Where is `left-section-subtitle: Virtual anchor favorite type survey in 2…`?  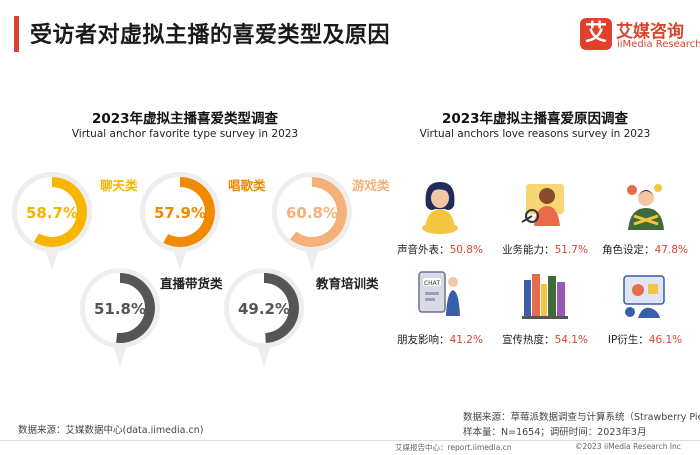
left-section-subtitle: Virtual anchor favorite type survey in 2… is located at coordinates (185, 134).